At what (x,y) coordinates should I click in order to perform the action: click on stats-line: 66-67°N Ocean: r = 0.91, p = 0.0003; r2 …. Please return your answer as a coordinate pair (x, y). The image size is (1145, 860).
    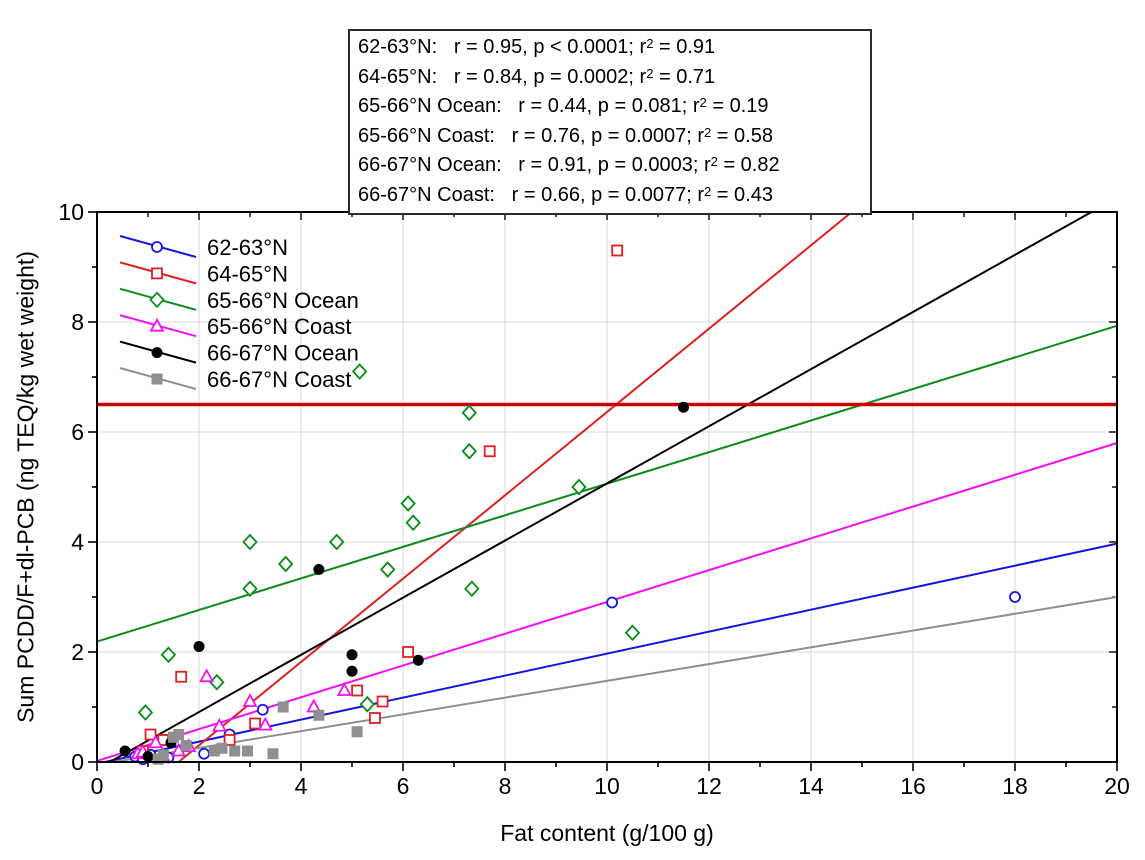
    Looking at the image, I should click on (569, 165).